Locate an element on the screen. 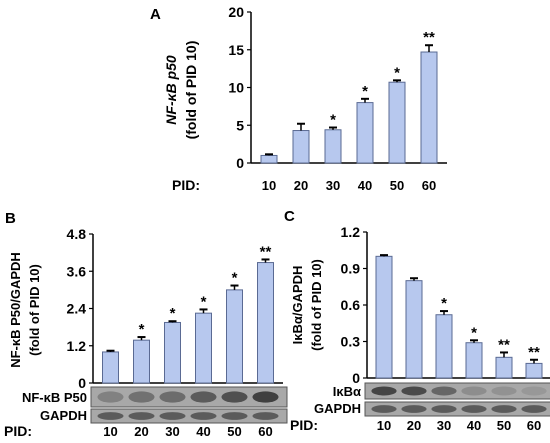 This screenshot has height=443, width=550. panel-a-y-axis-title: NF-κB p50 is located at coordinates (171, 90).